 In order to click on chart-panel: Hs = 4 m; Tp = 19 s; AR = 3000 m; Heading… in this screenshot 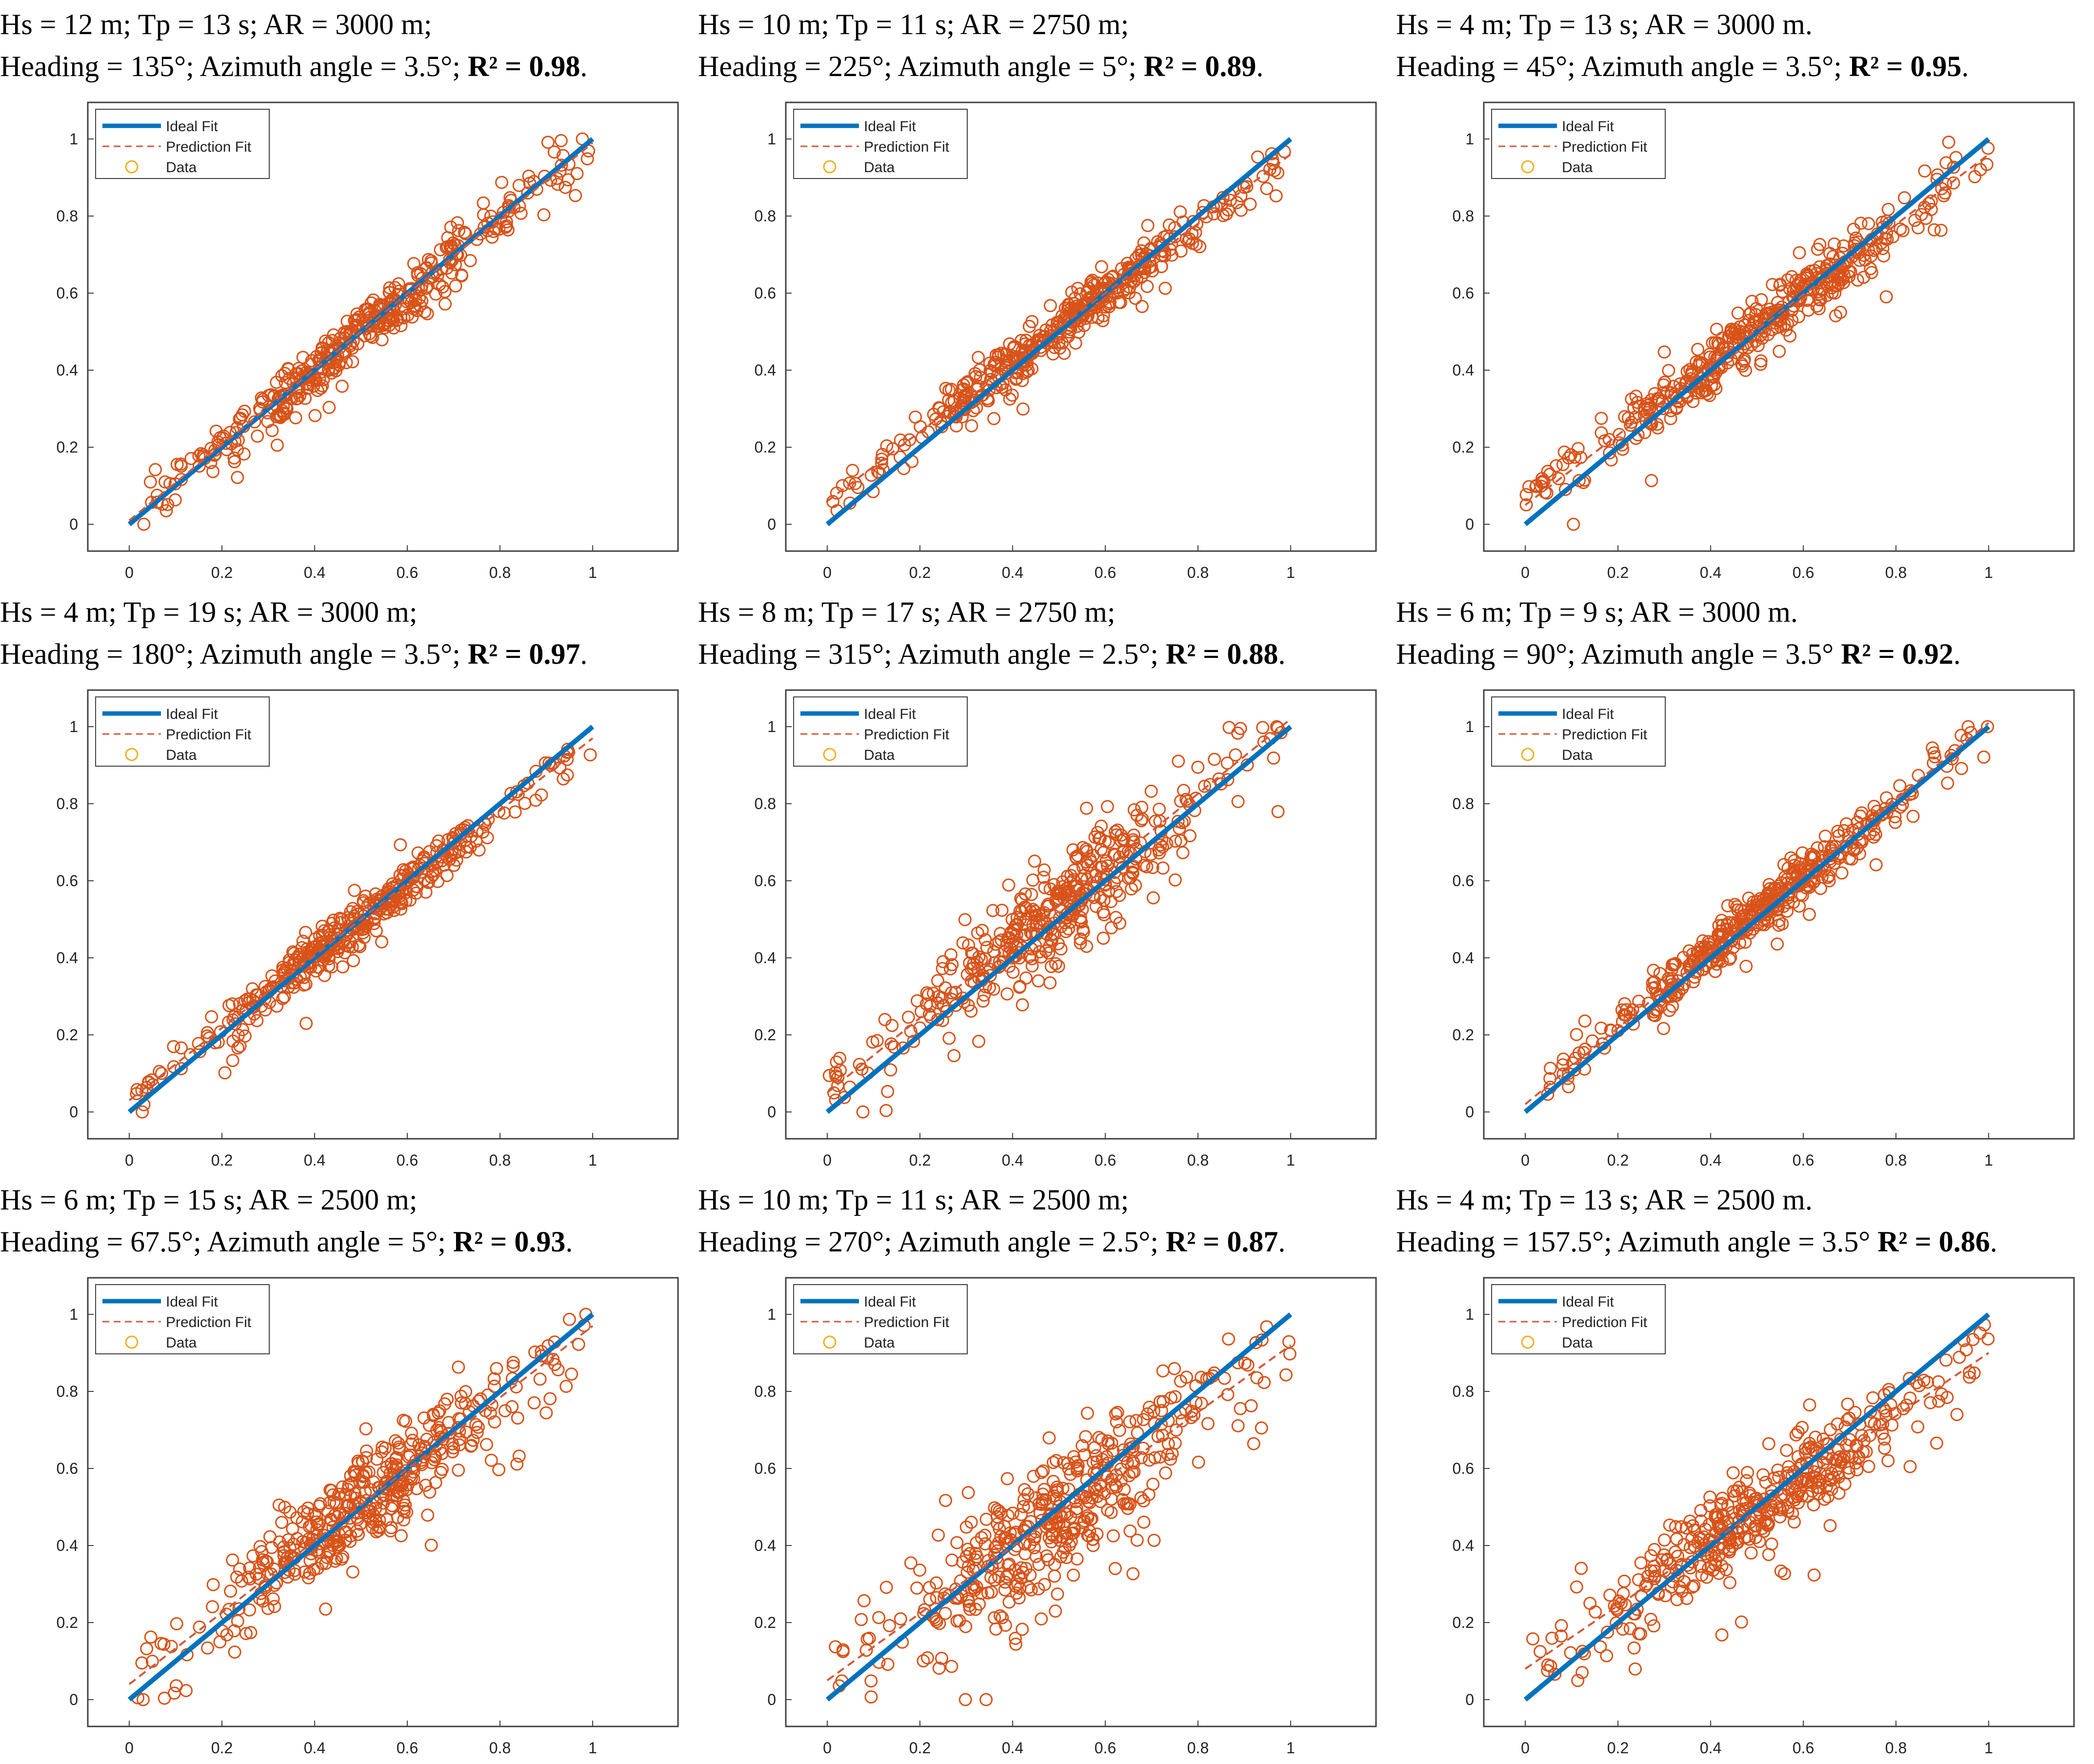, I will do `click(349, 881)`.